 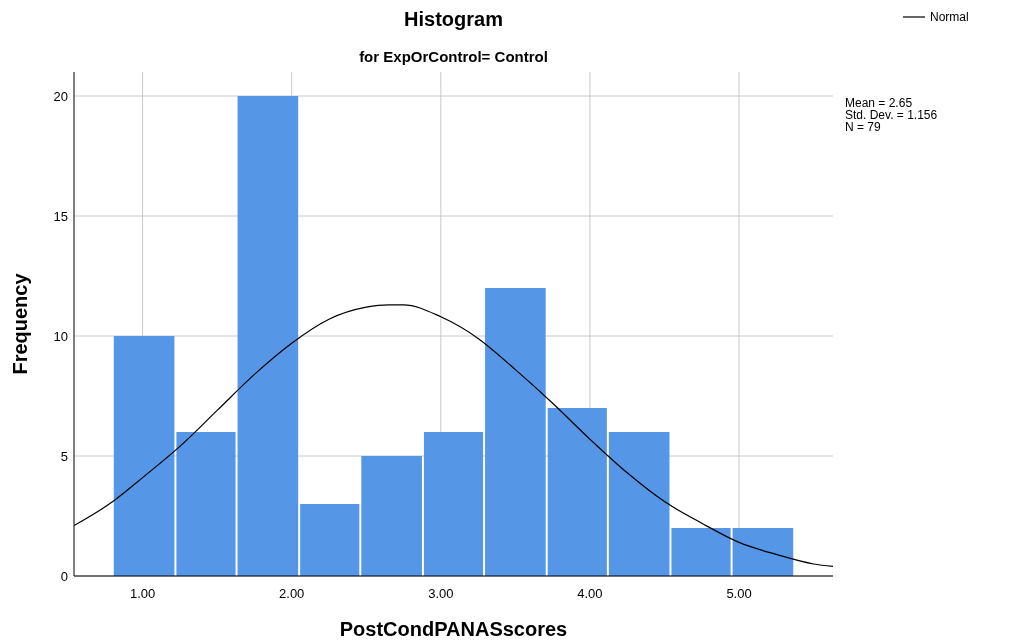 I want to click on text: Std. Dev. = 1.156, so click(x=891, y=115).